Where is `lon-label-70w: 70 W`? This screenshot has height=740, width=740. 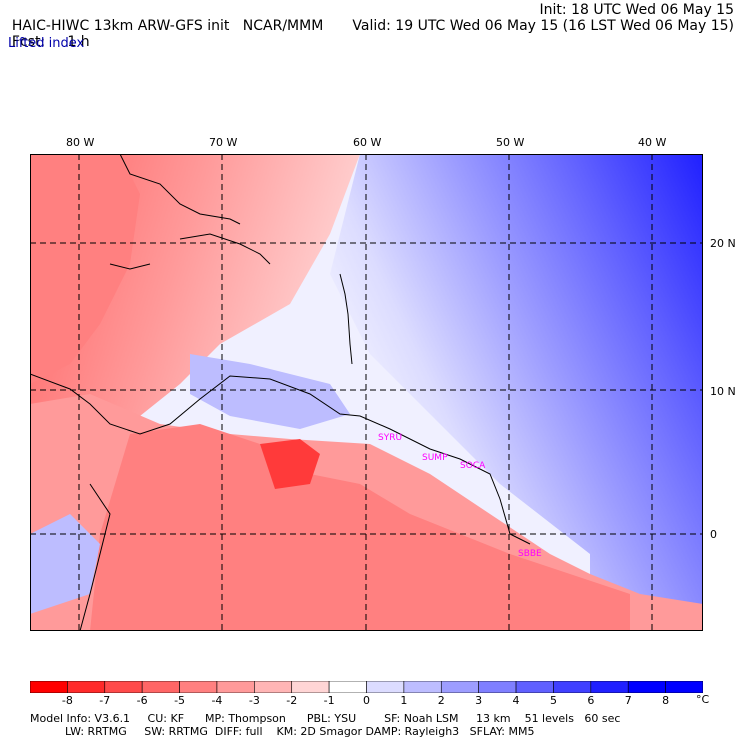 lon-label-70w: 70 W is located at coordinates (223, 142).